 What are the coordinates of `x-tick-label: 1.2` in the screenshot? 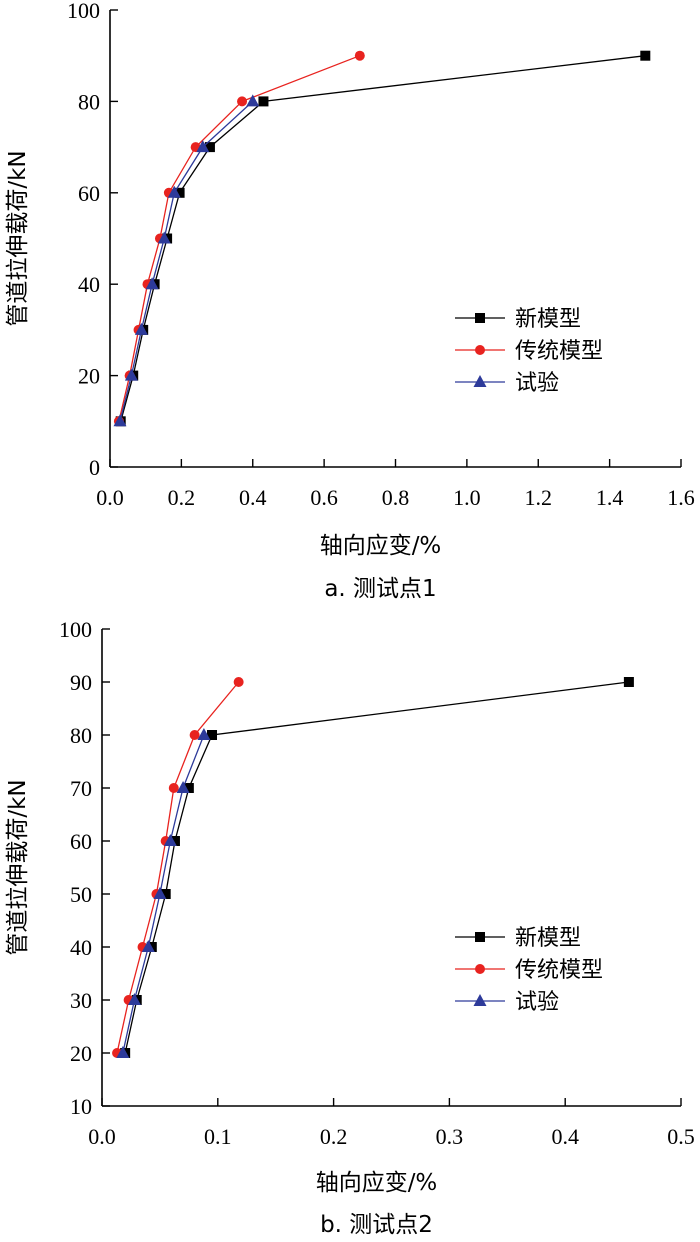 It's located at (539, 497).